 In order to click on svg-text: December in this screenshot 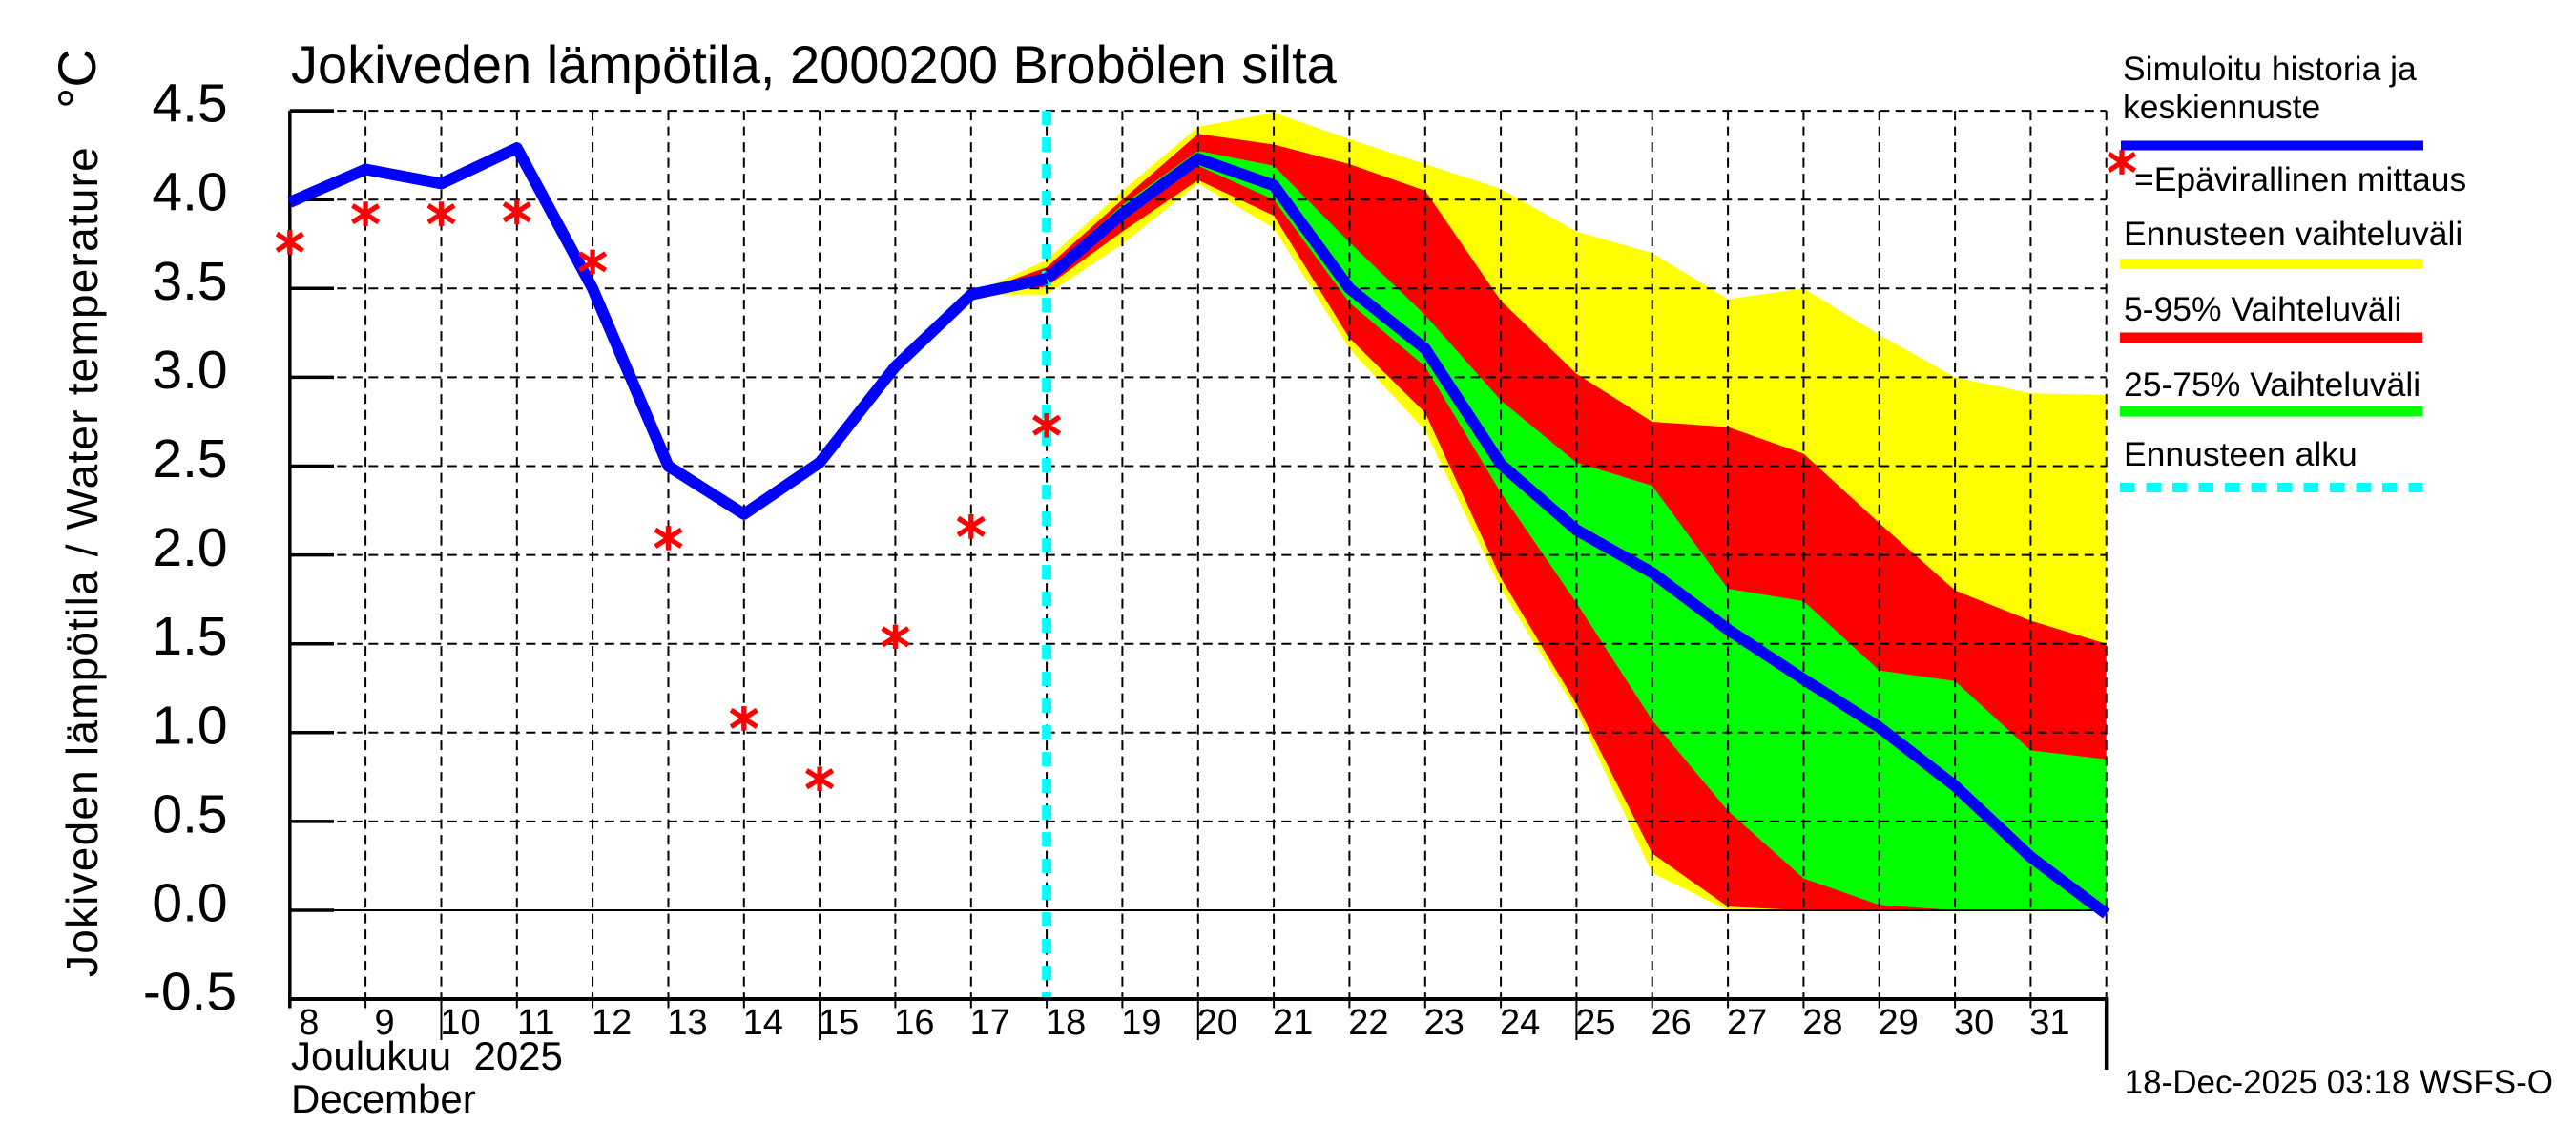, I will do `click(383, 1099)`.